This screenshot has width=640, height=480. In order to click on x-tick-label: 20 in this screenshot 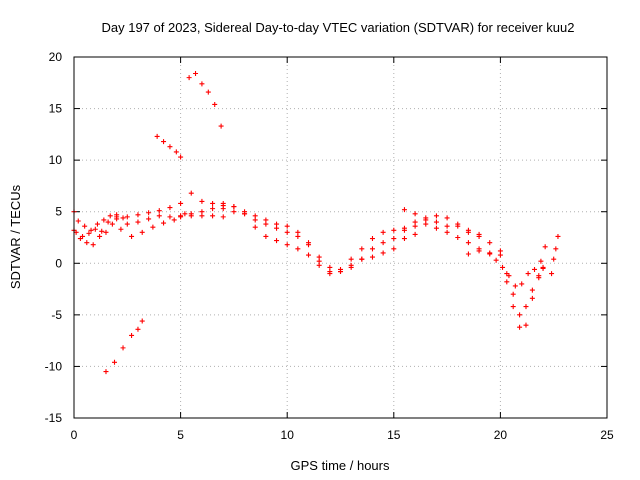, I will do `click(501, 435)`.